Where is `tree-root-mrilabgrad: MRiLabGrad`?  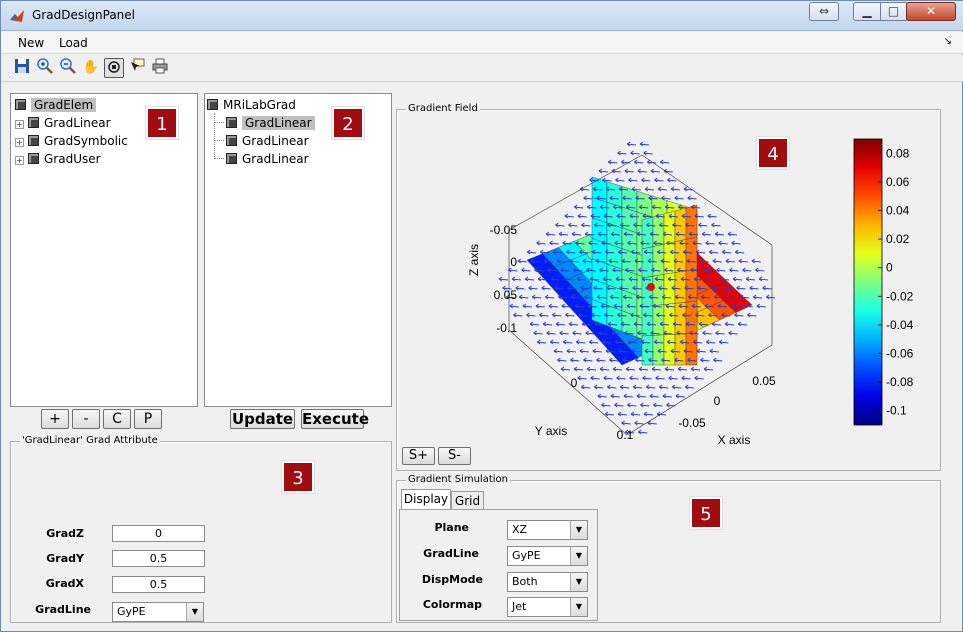 tree-root-mrilabgrad: MRiLabGrad is located at coordinates (251, 105).